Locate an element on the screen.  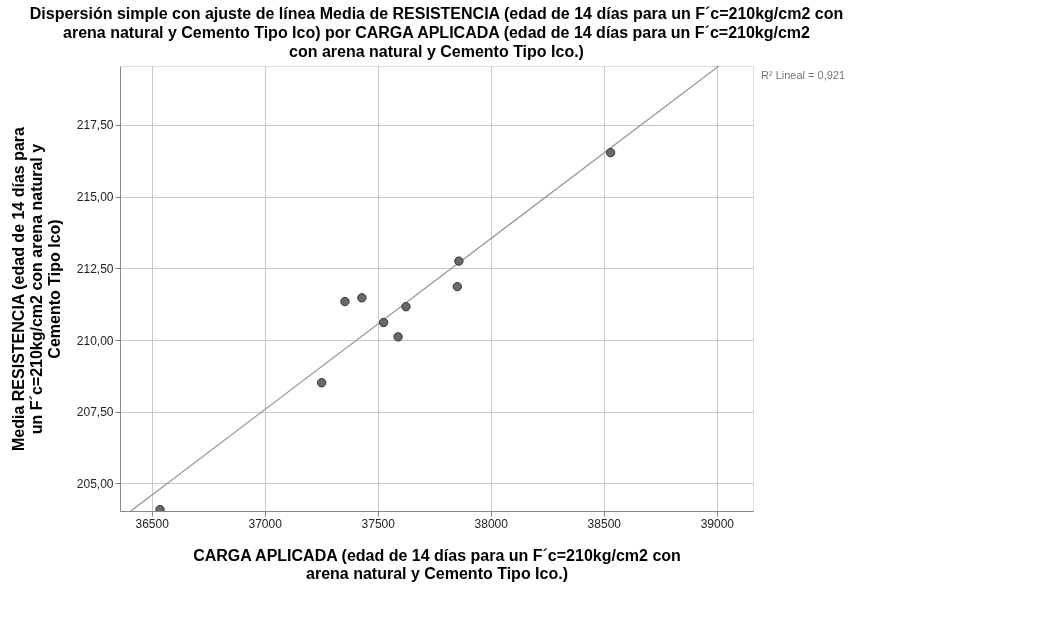
y-tick-label: 212,50 is located at coordinates (95, 268).